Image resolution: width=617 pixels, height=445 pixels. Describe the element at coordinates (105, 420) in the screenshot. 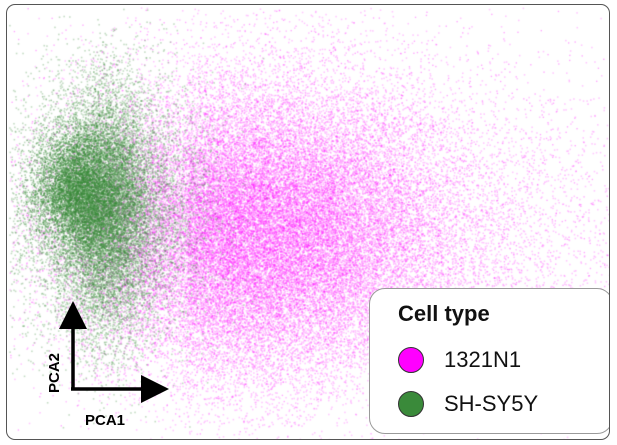

I see `x-axis-label: PCA1` at that location.